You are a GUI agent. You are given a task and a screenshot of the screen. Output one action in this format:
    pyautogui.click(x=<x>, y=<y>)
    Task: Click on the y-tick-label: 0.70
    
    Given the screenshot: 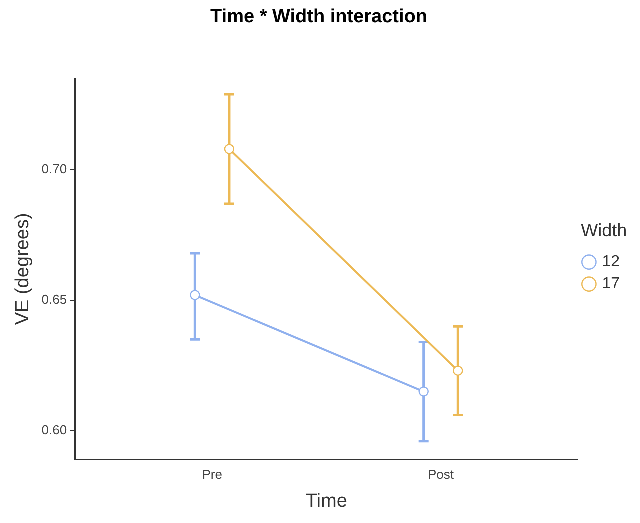 What is the action you would take?
    pyautogui.click(x=55, y=169)
    